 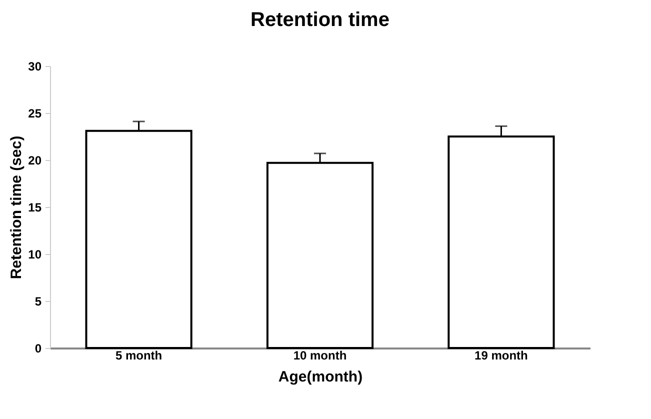 I want to click on y-tick-label: 25, so click(x=35, y=113).